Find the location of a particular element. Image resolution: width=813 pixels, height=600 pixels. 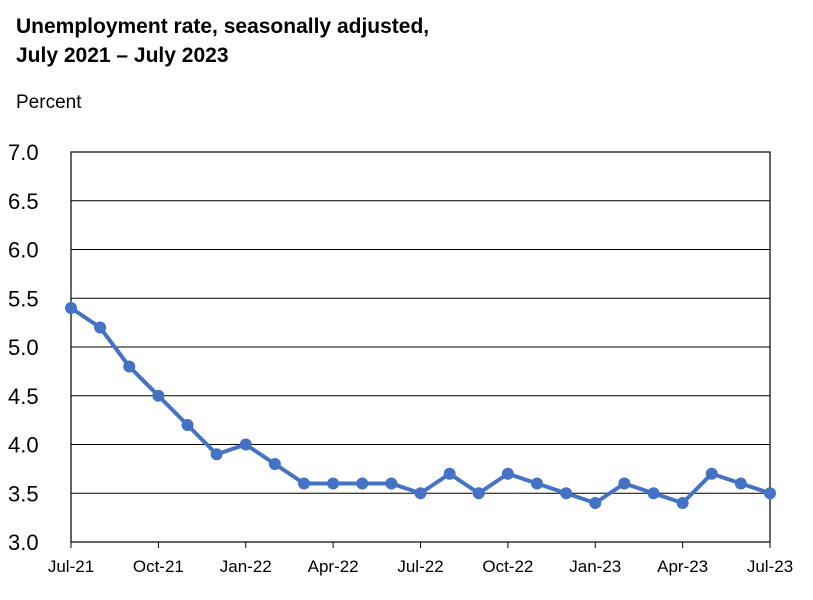

x-tick-label-Jul-23: Jul-23 is located at coordinates (770, 566).